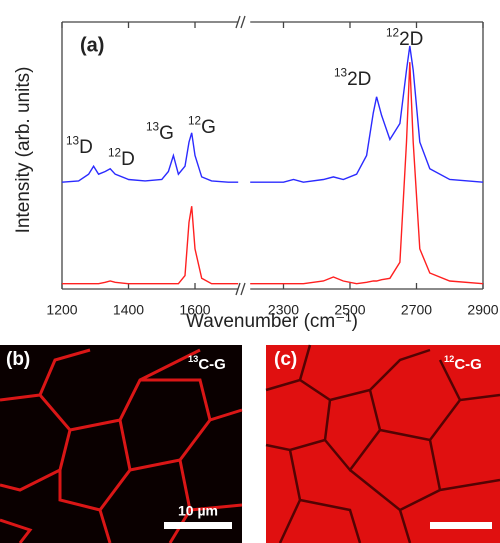 The height and width of the screenshot is (543, 500). I want to click on x-tick-label: 1400, so click(128, 310).